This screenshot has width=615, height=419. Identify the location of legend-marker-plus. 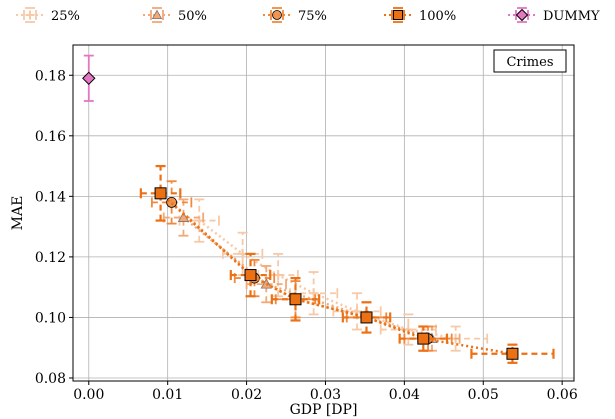
(30, 15).